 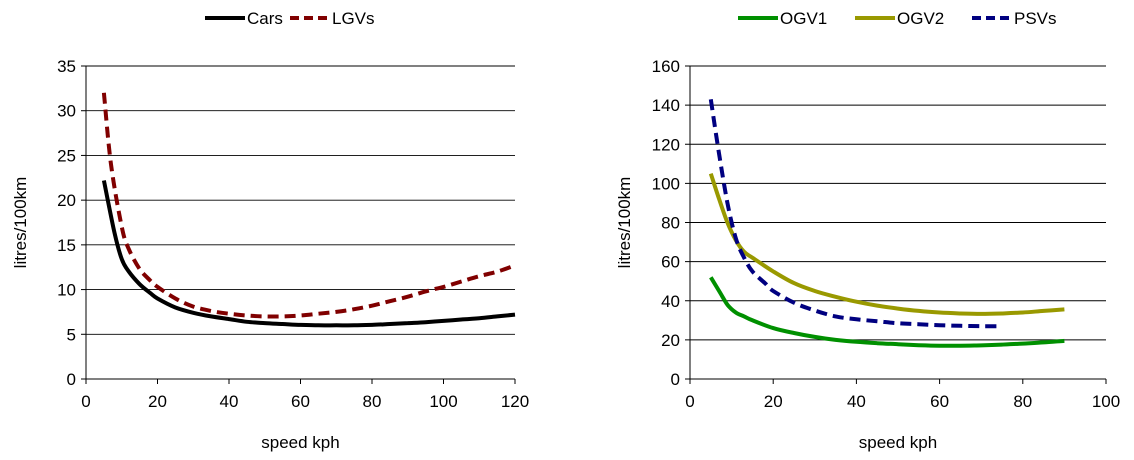 What do you see at coordinates (20, 223) in the screenshot?
I see `y-axis-title: litres/100km` at bounding box center [20, 223].